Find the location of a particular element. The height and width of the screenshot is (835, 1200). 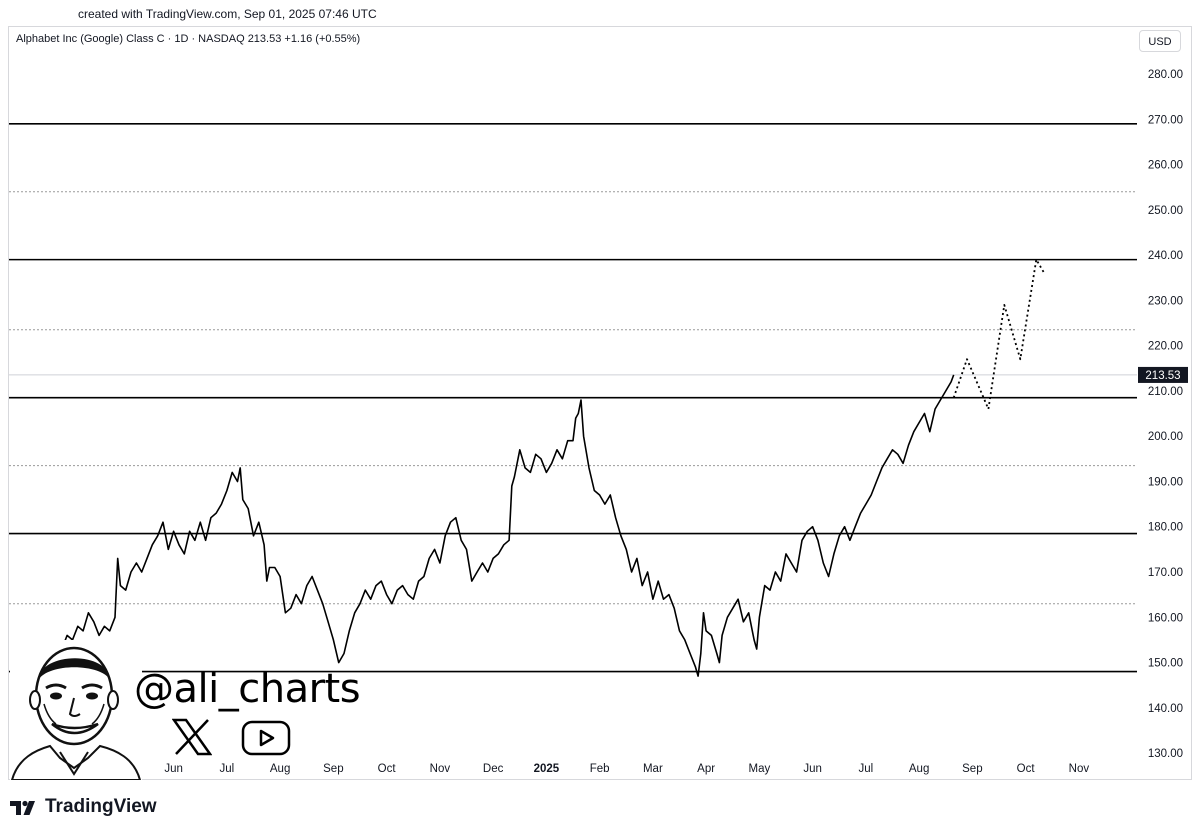

x-tick-label-8: Dec is located at coordinates (493, 769).